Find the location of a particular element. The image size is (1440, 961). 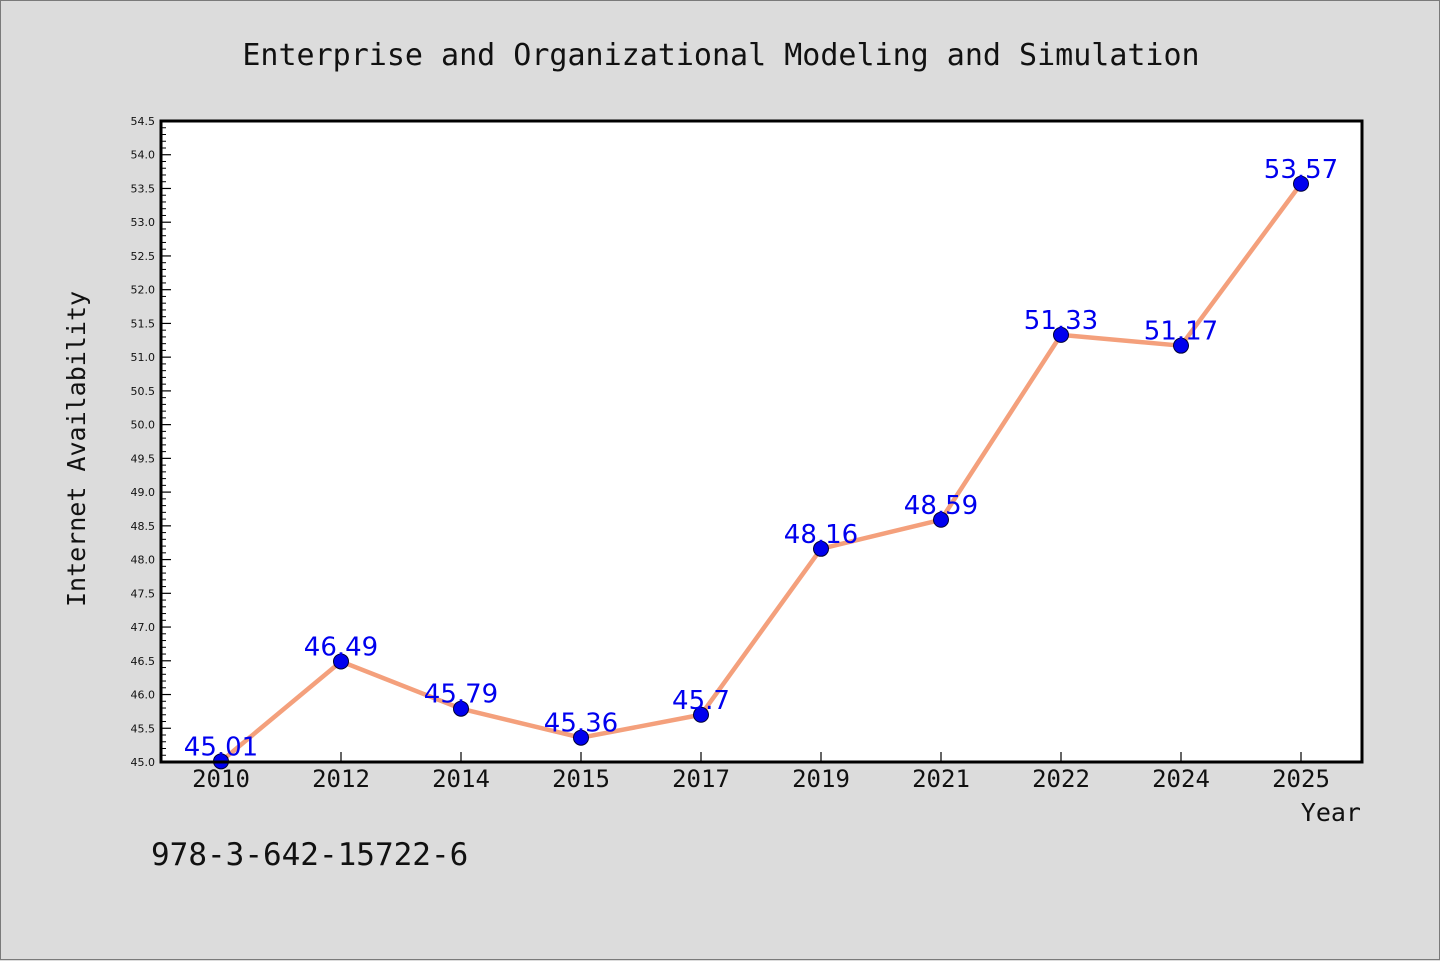

x-axis: 2010 2012 2014 2015 2017 2019 2021 2022 2024 2025 is located at coordinates (761, 772).